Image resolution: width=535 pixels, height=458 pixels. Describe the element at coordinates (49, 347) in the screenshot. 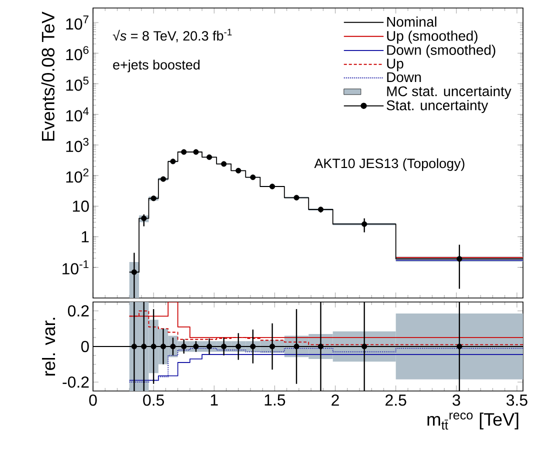

I see `y-axis-title: rel. var.` at that location.